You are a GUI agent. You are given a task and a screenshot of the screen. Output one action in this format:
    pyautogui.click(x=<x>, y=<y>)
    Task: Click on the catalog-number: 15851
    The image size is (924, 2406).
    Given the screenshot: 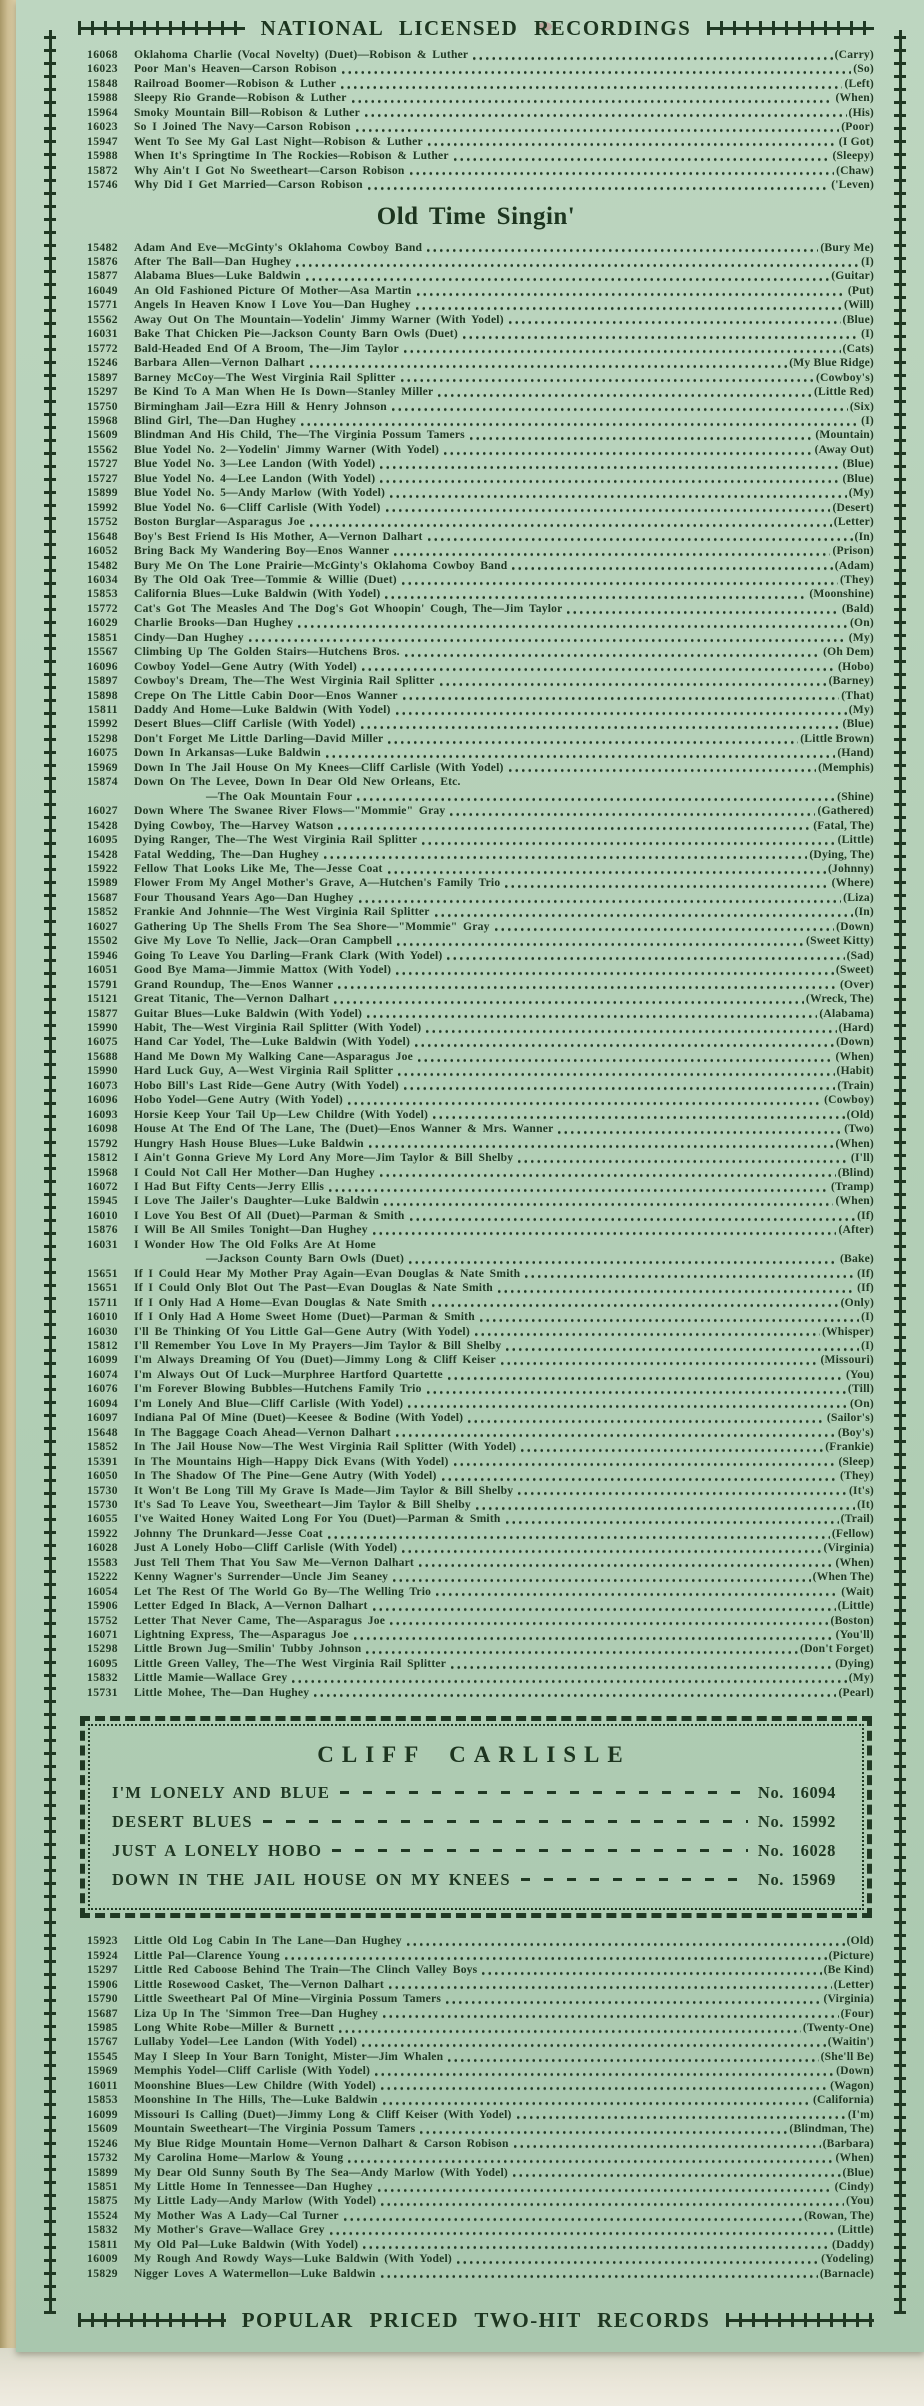 What is the action you would take?
    pyautogui.click(x=102, y=2186)
    